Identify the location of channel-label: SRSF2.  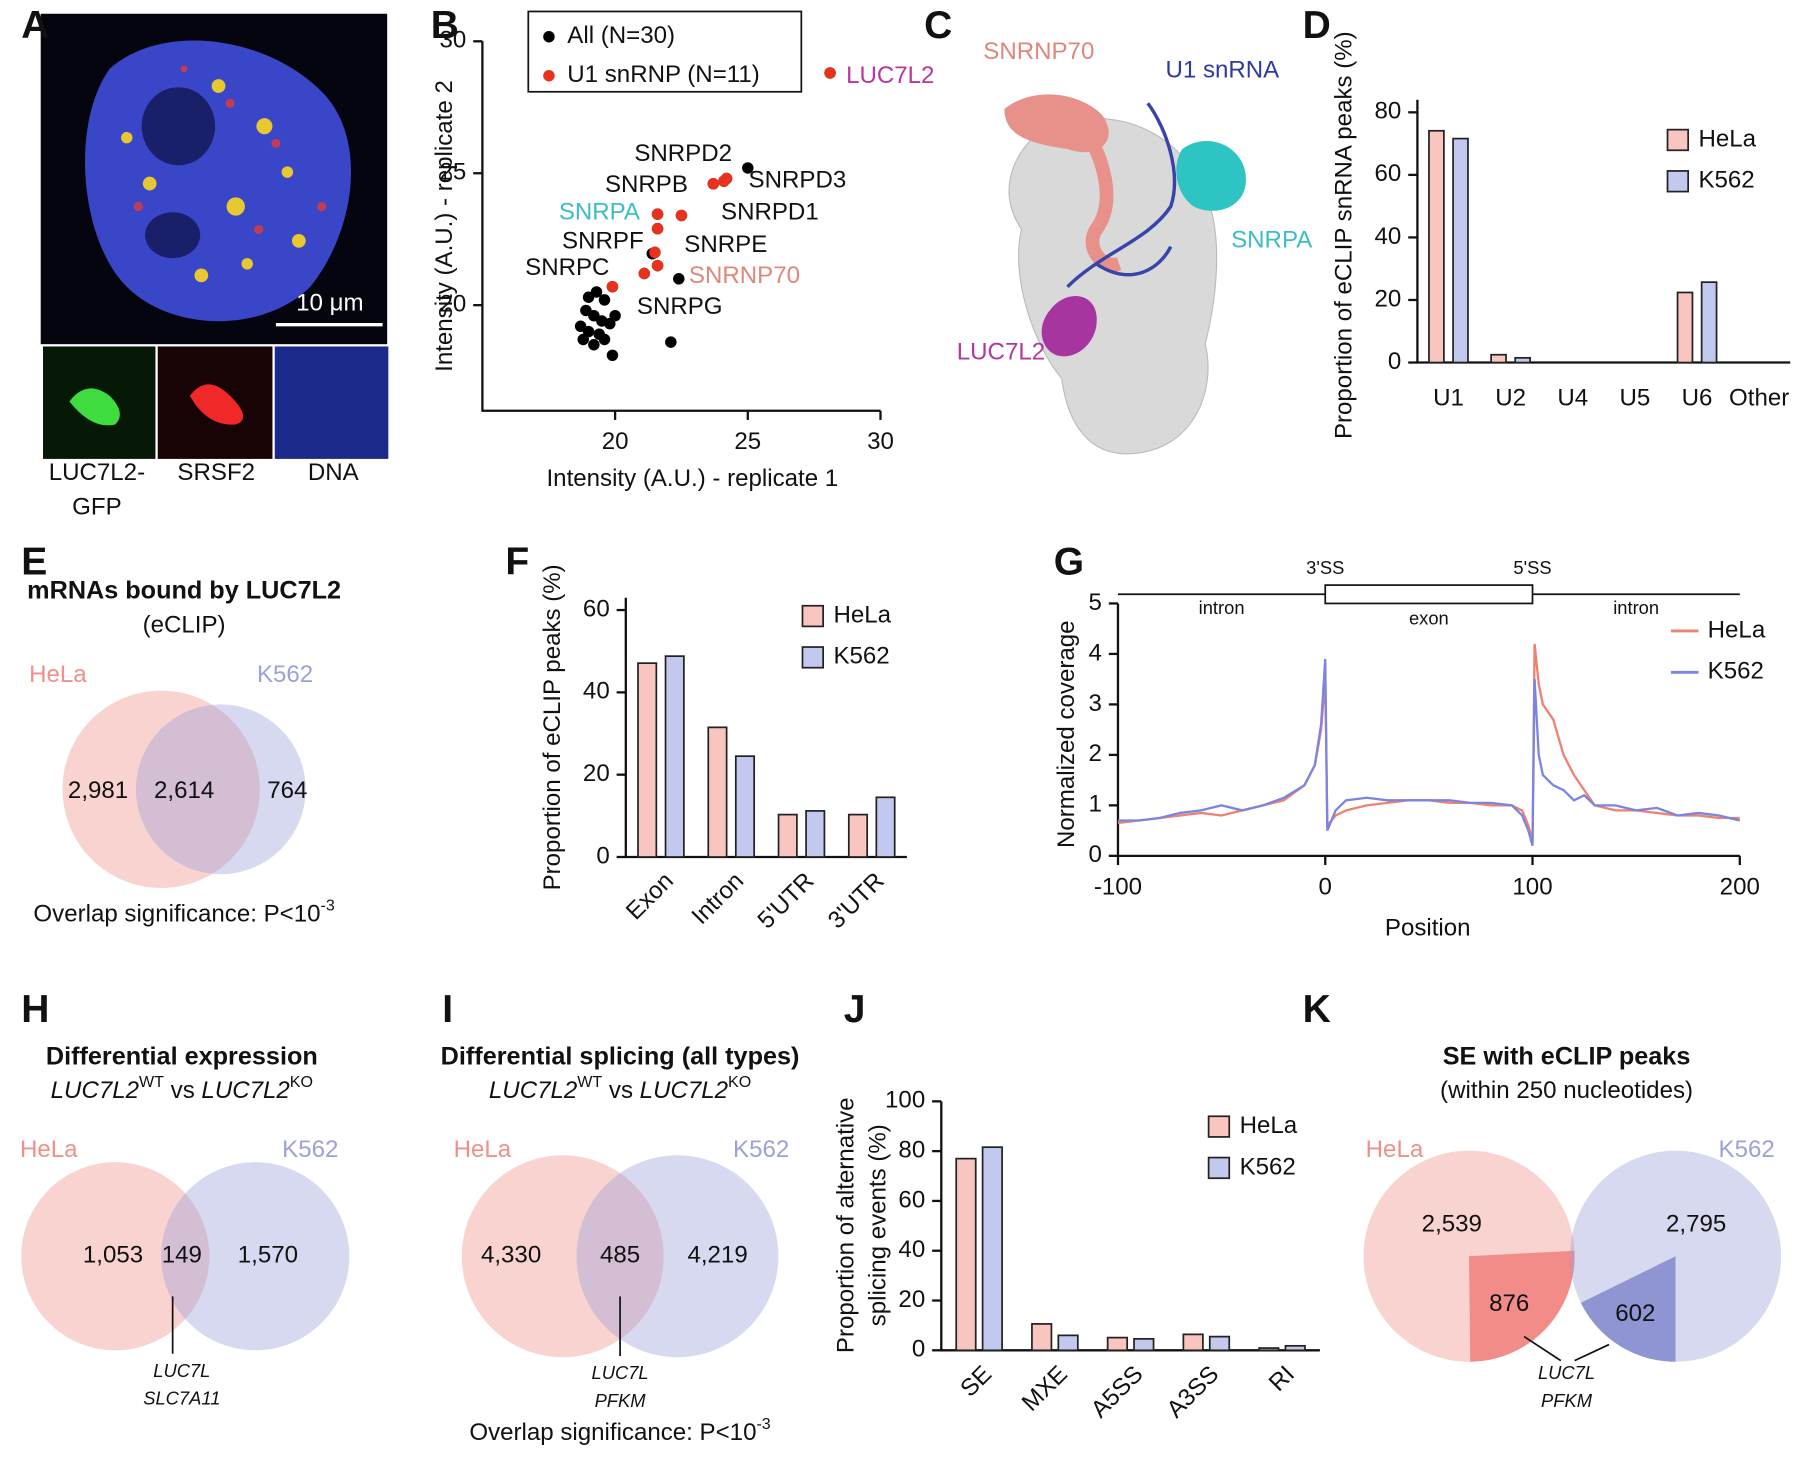
(216, 472).